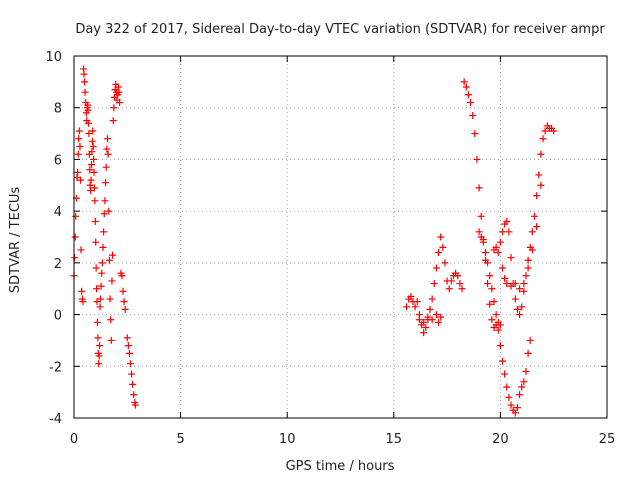  Describe the element at coordinates (15, 240) in the screenshot. I see `y-axis-label: SDTVAR / TECUs` at that location.